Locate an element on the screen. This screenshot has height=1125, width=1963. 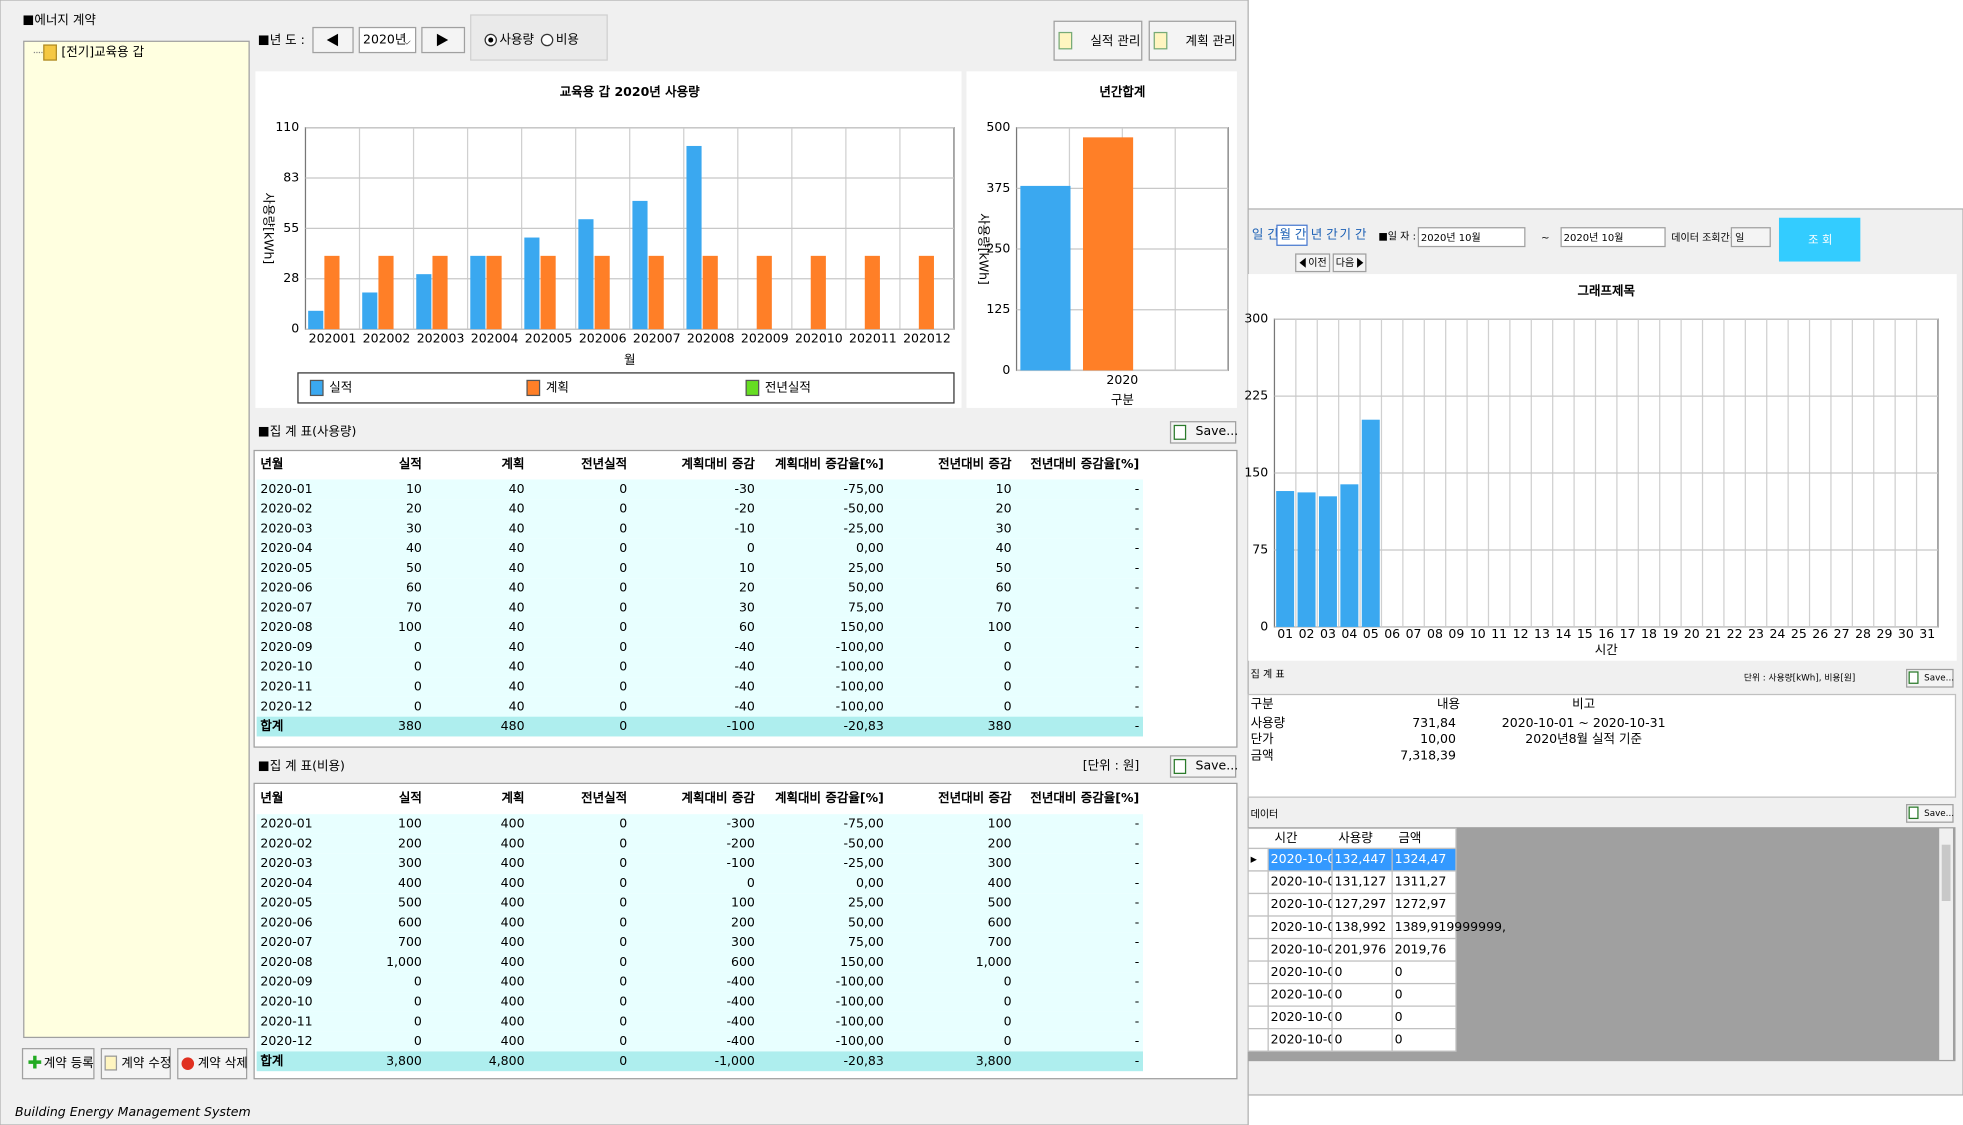
radio is located at coordinates (547, 40).